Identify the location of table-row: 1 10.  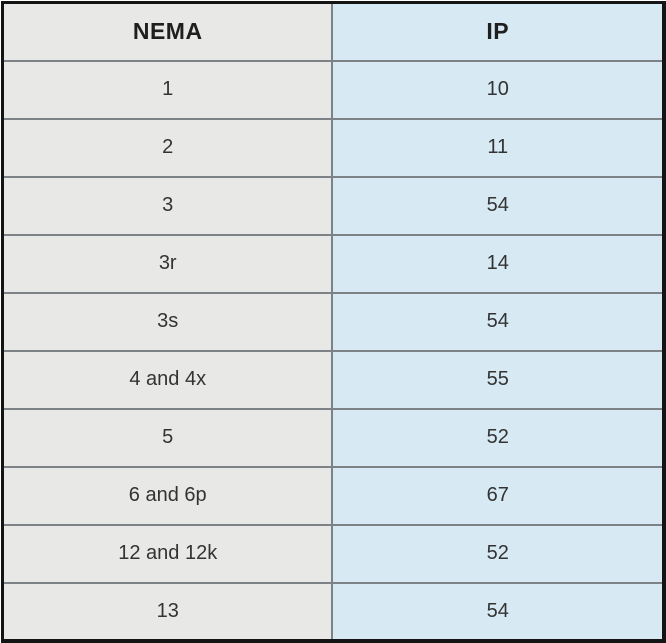
(333, 89).